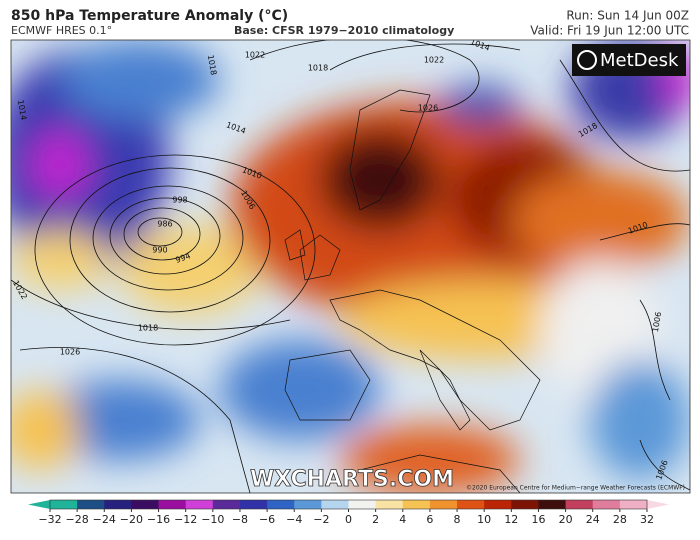 This screenshot has width=700, height=540. I want to click on colorbar-frame, so click(348, 504).